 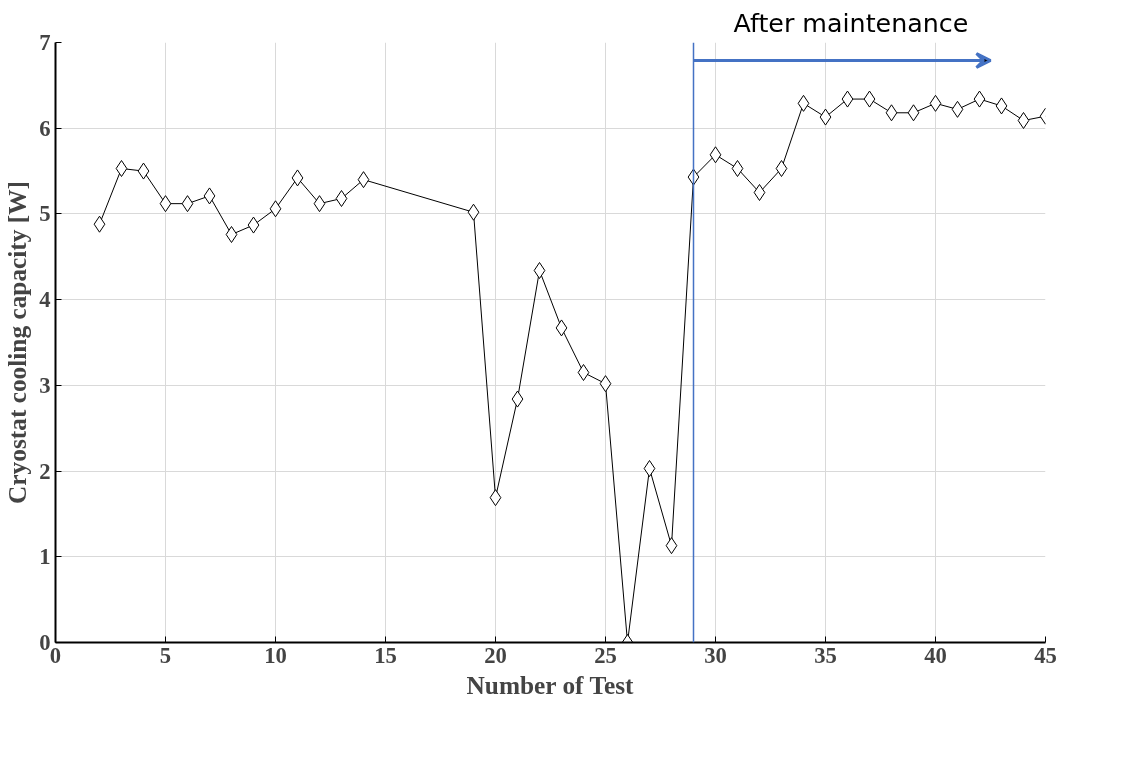 I want to click on x-tick-label: 30, so click(x=715, y=655).